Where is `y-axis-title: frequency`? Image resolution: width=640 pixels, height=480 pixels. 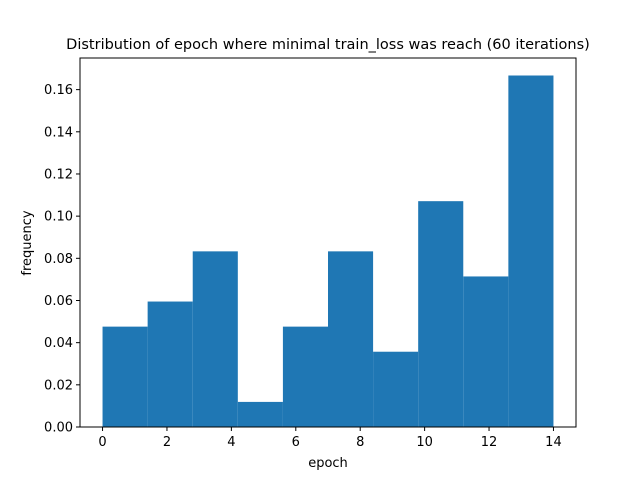 y-axis-title: frequency is located at coordinates (27, 243).